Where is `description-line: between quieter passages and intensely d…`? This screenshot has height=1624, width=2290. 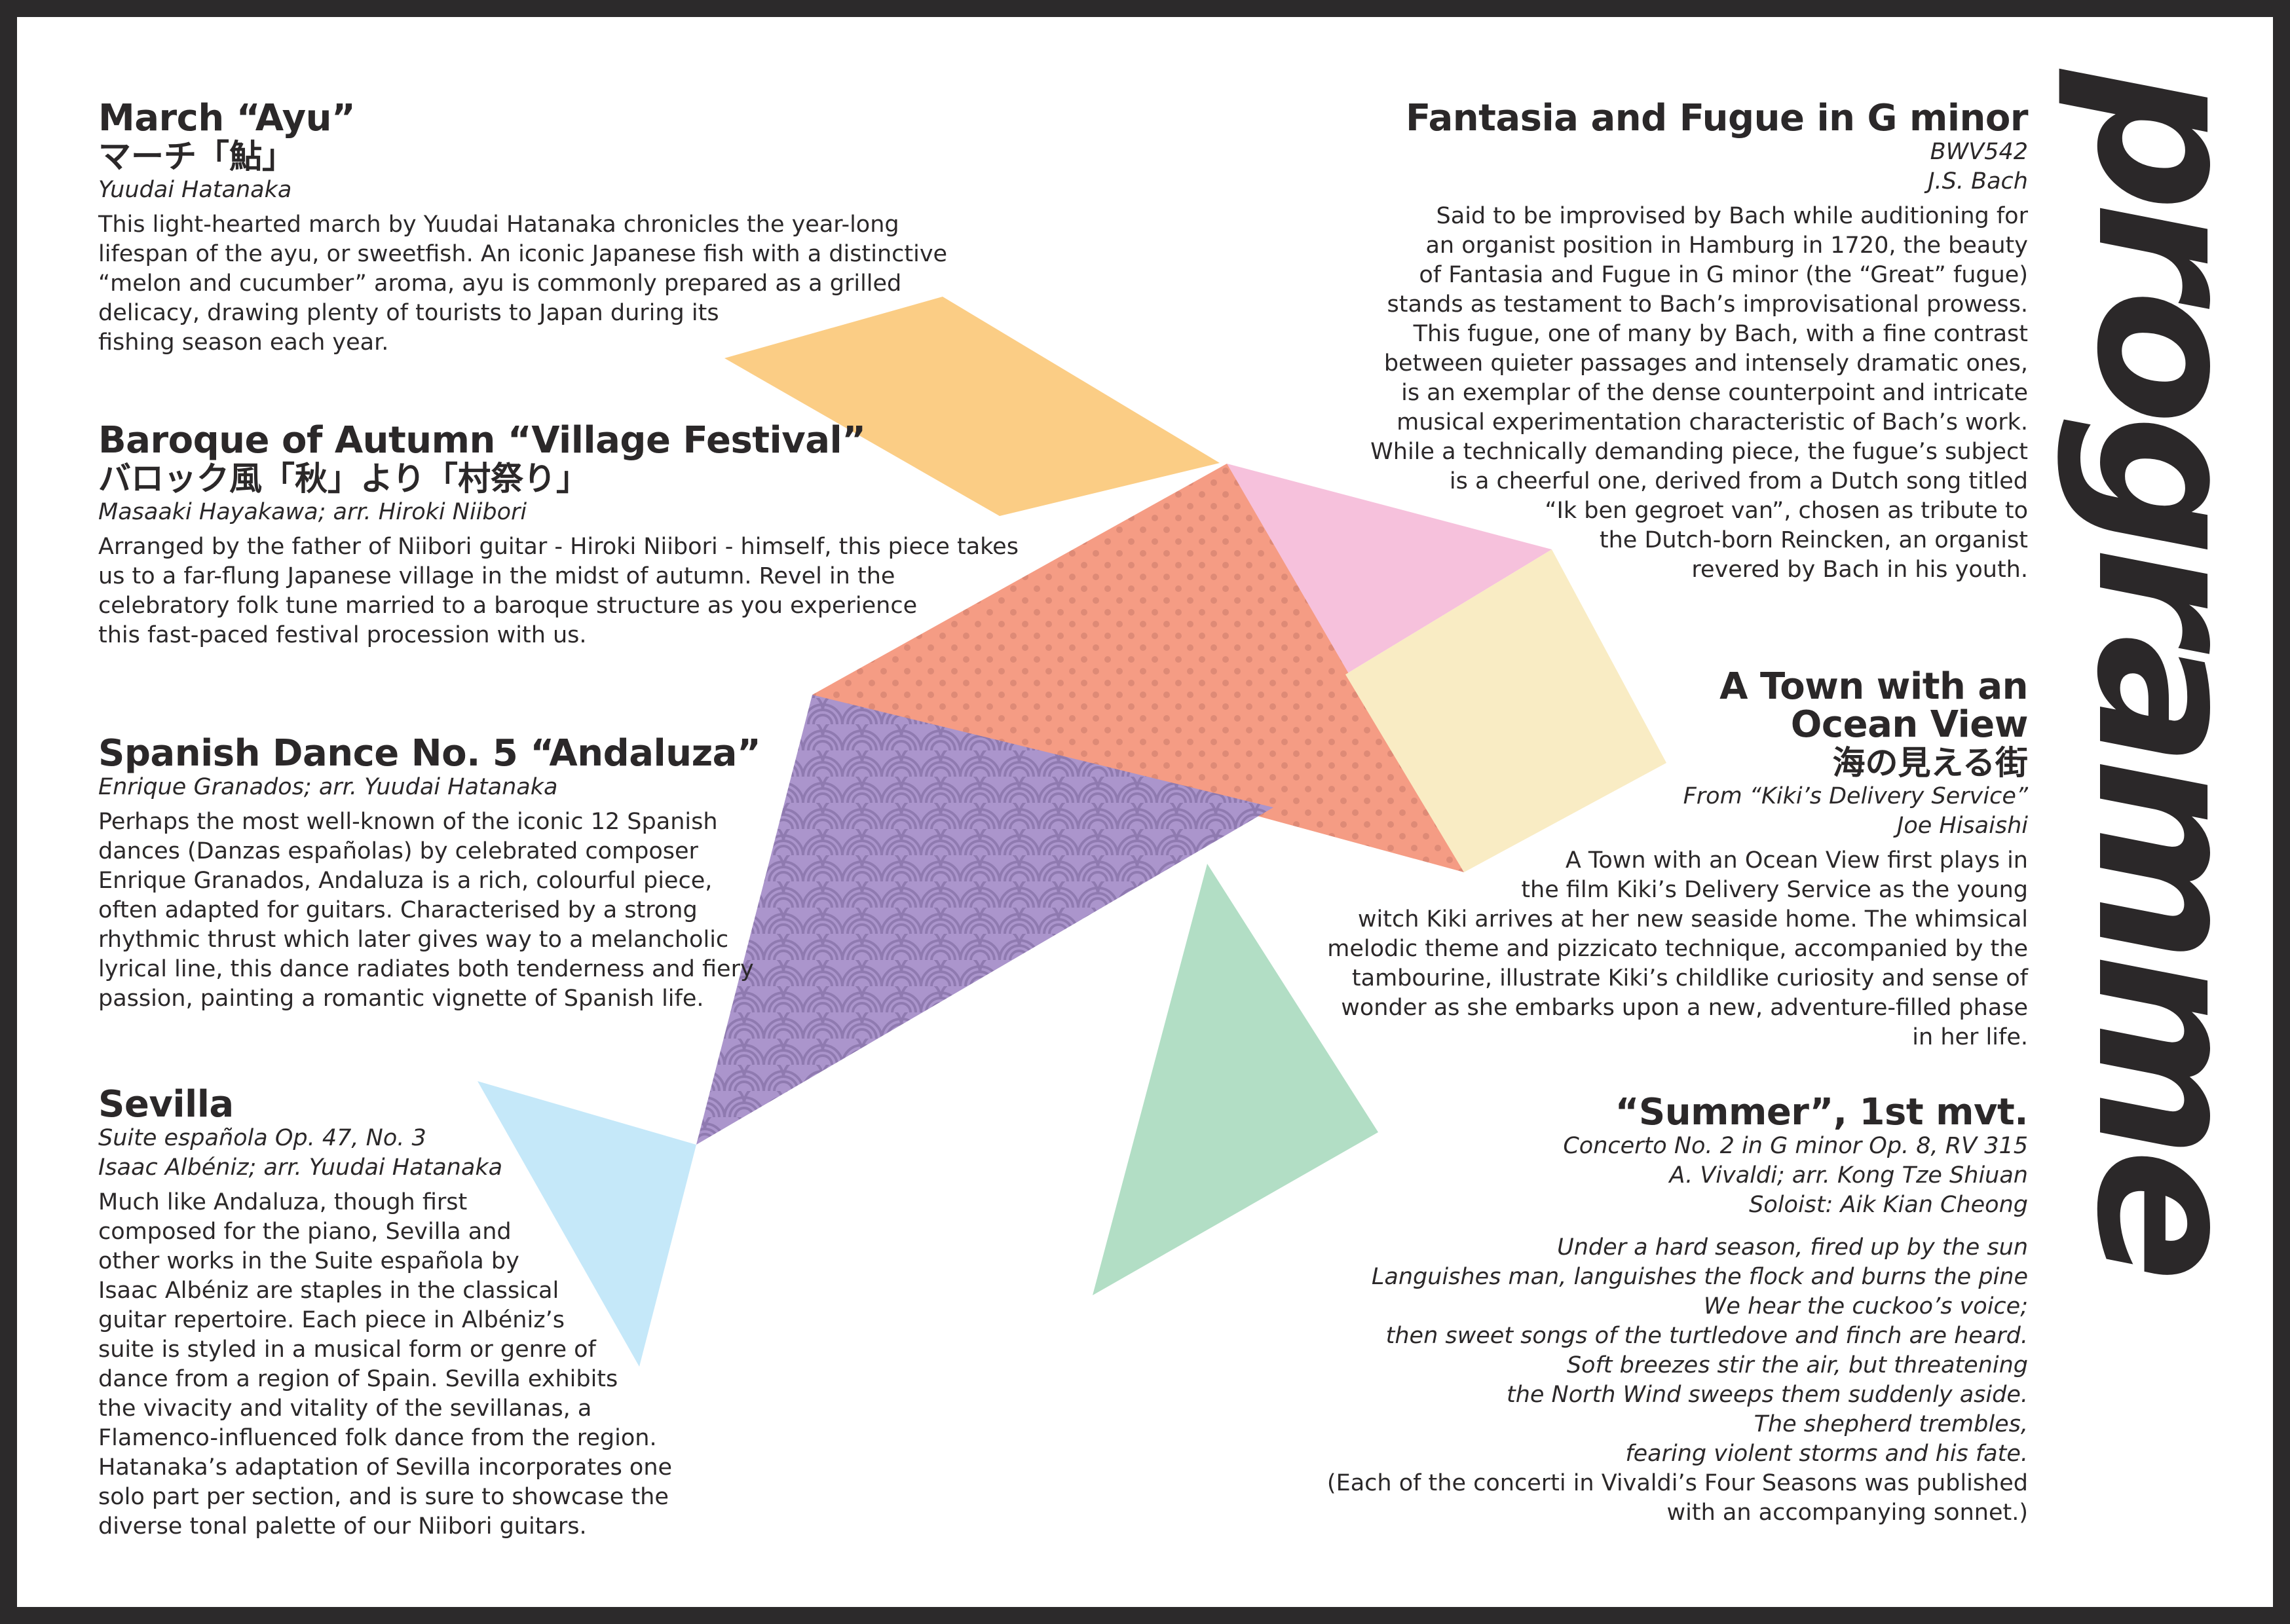
description-line: between quieter passages and intensely d… is located at coordinates (1706, 363).